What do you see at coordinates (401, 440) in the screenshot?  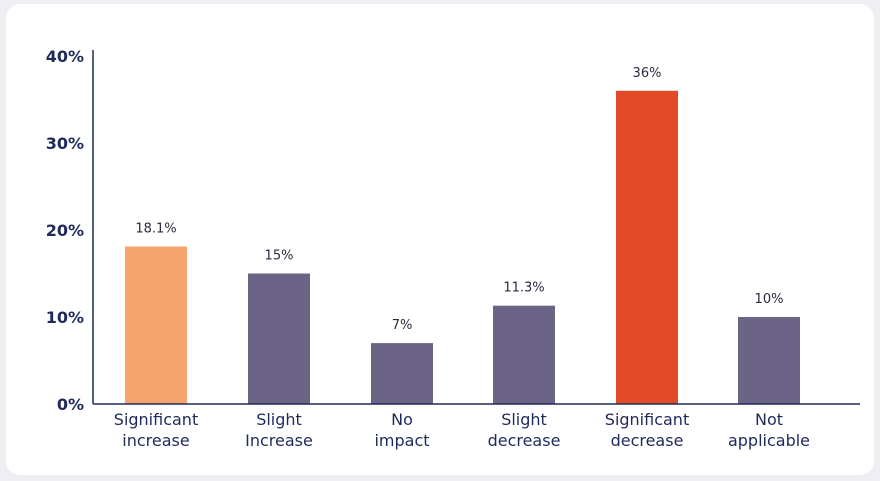 I see `category-label-line: impact` at bounding box center [401, 440].